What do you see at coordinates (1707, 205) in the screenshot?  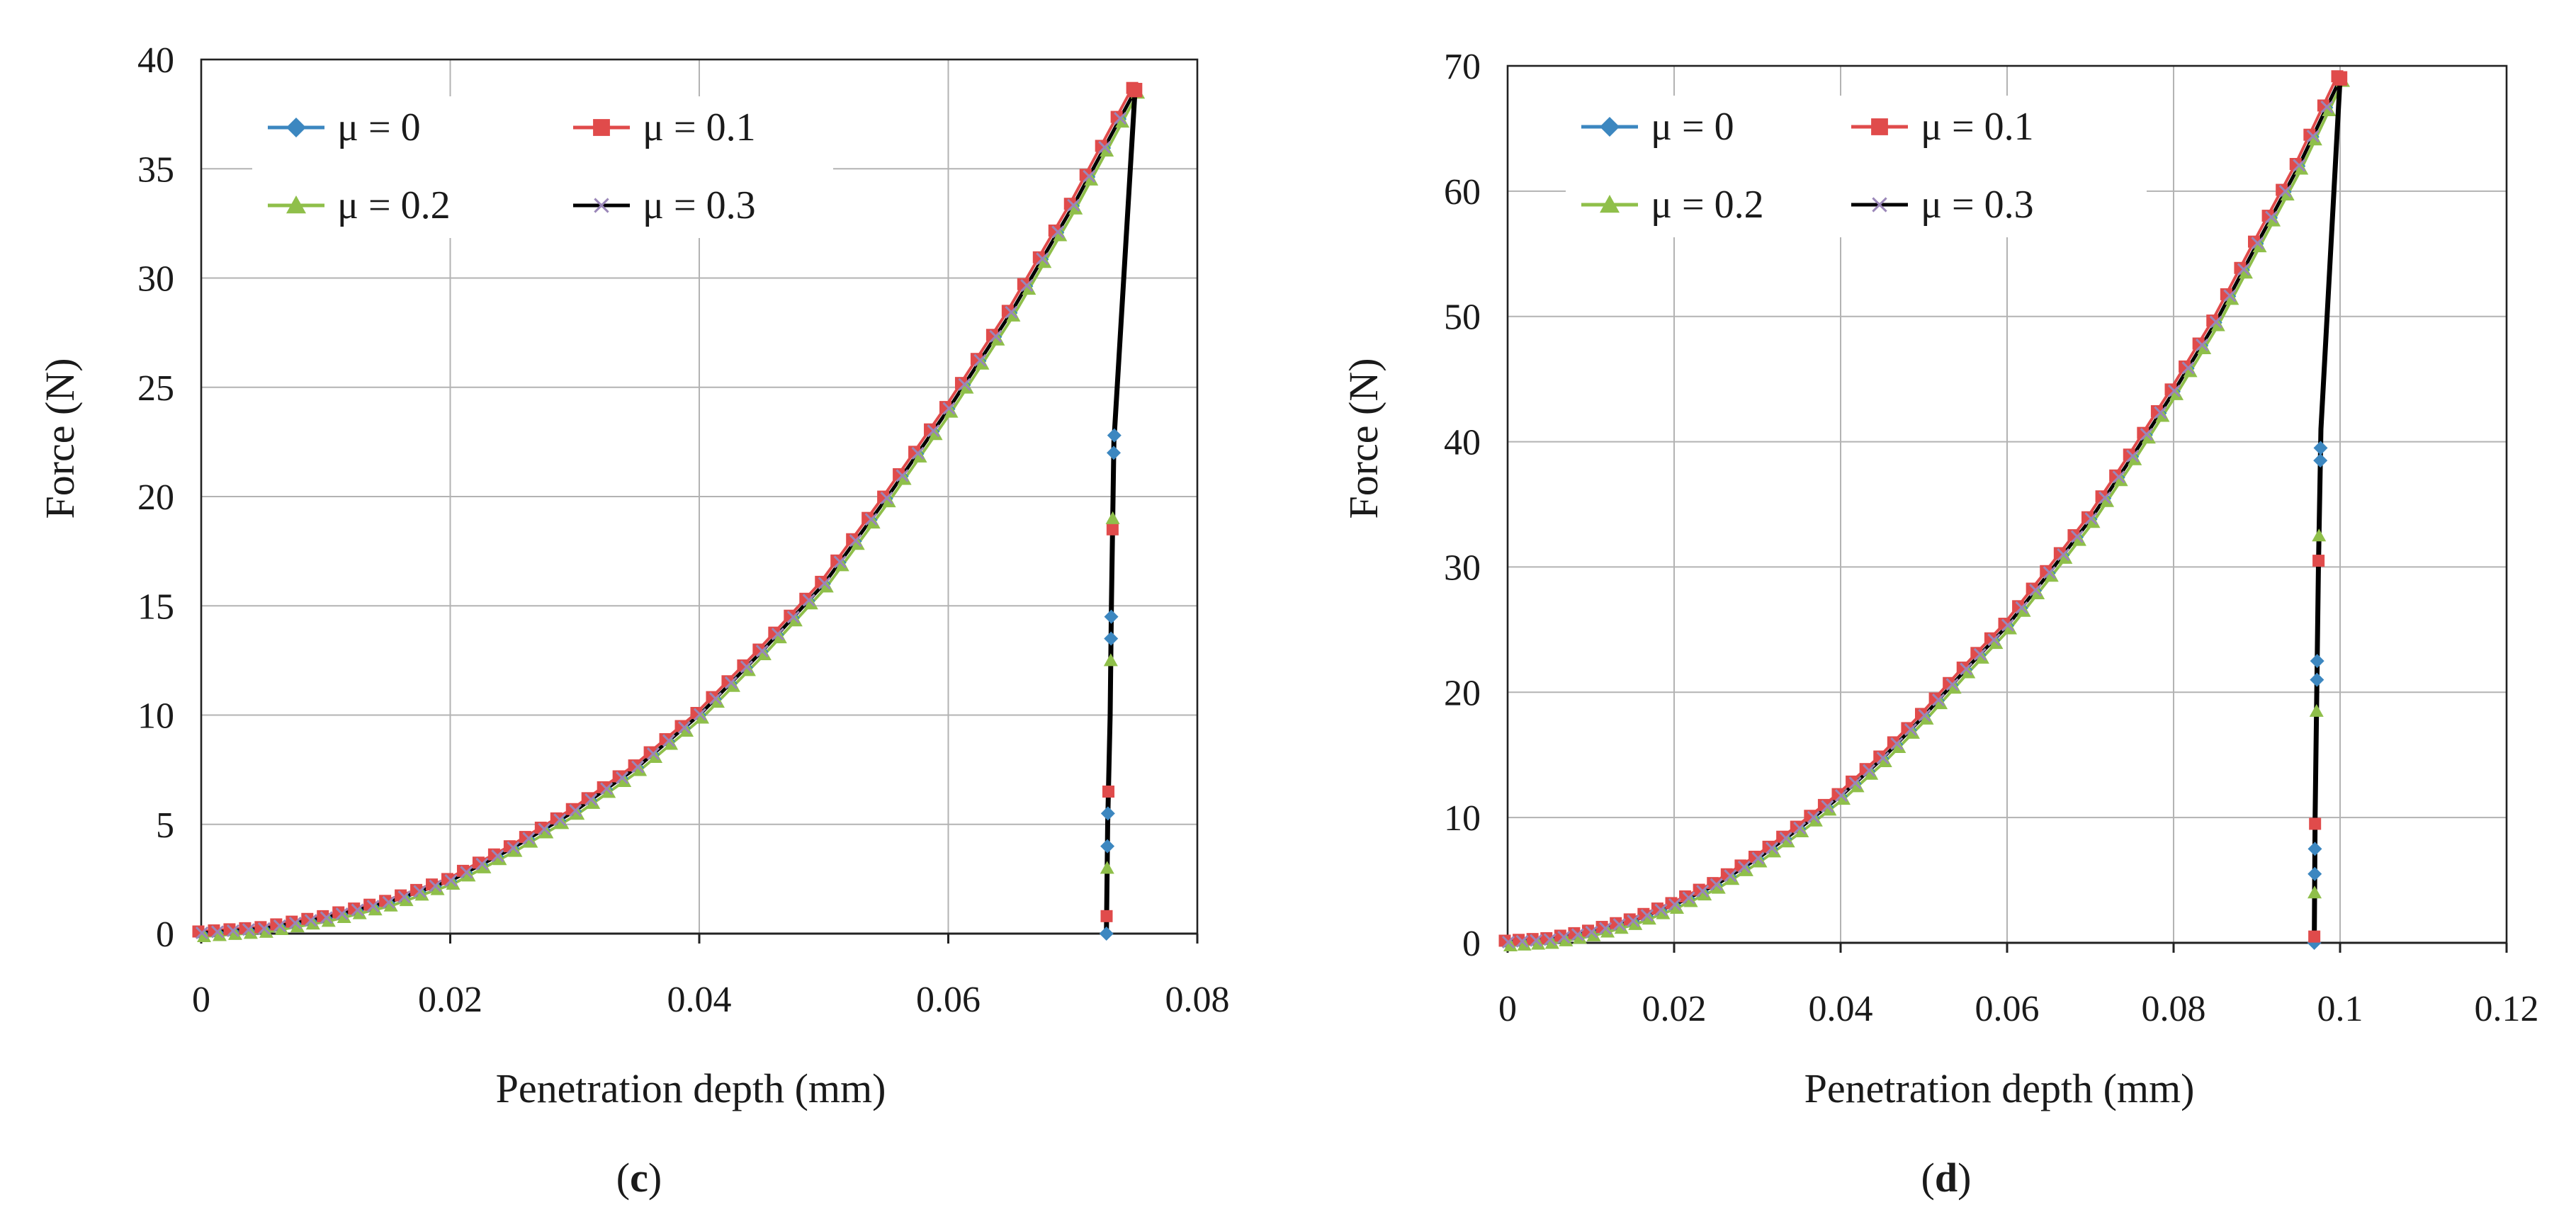 I see `legend-label: μ = 0.2` at bounding box center [1707, 205].